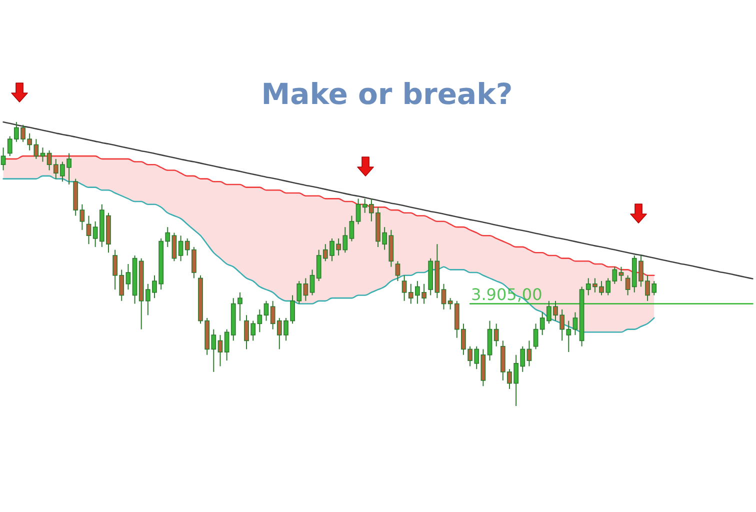 The image size is (756, 512). Describe the element at coordinates (387, 94) in the screenshot. I see `chart-title: Make or break?` at that location.